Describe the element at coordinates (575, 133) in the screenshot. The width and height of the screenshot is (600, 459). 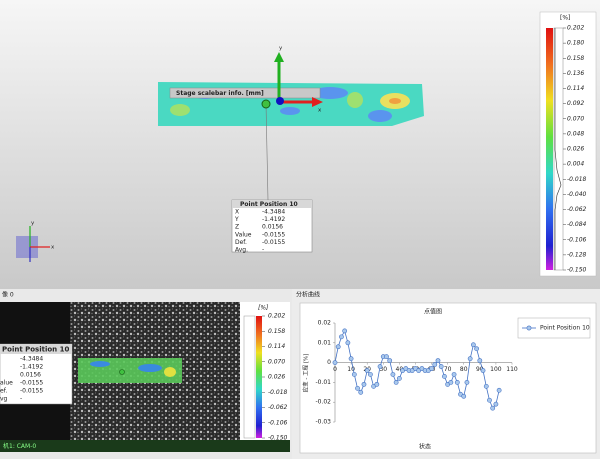
I see `legend-tick-label: 0.048` at that location.